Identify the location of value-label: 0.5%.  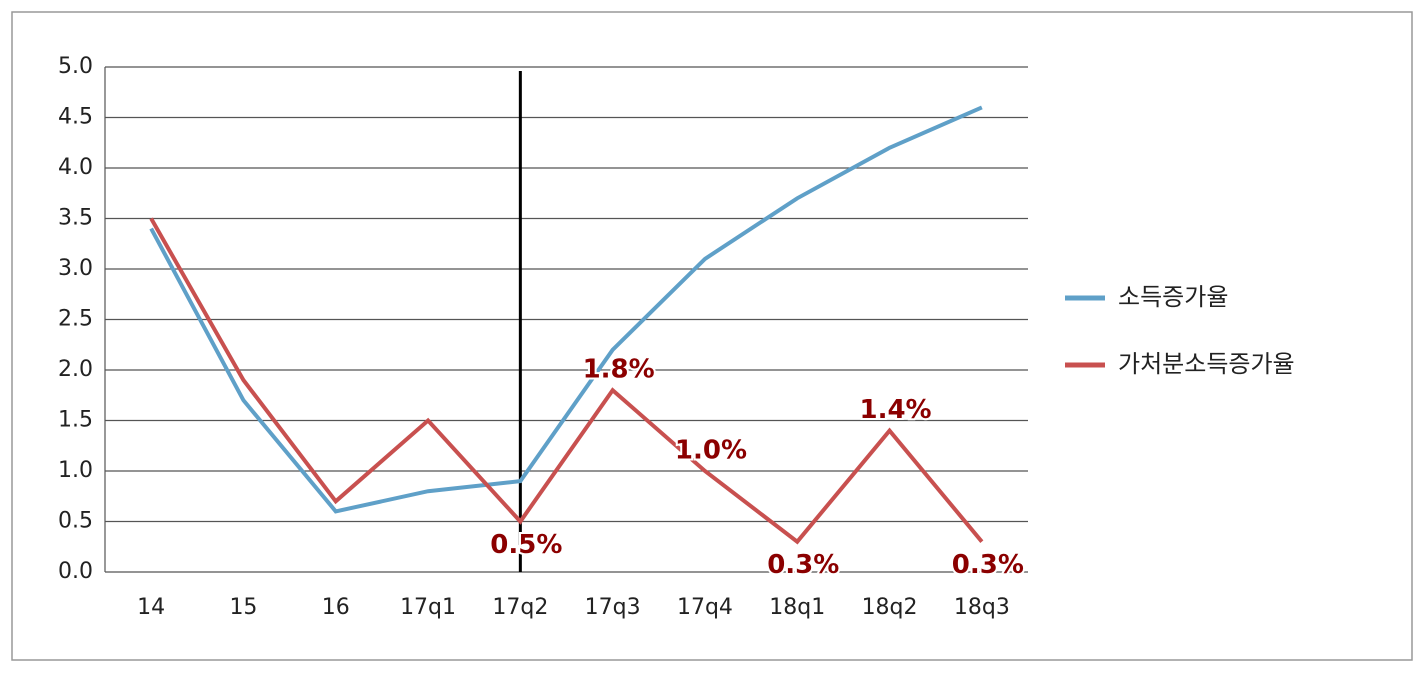
(526, 545).